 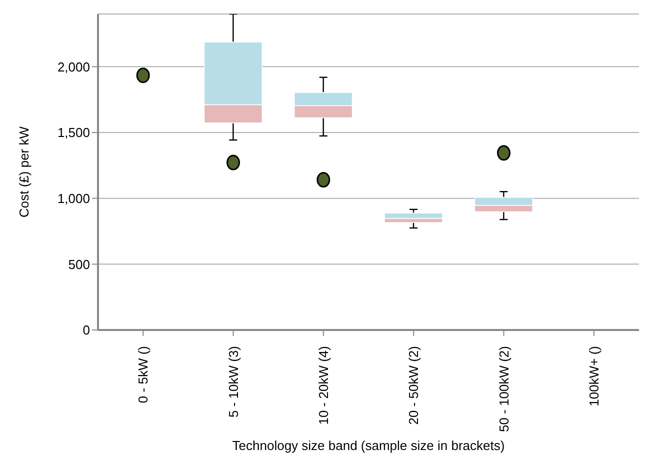 I want to click on x-tick-label: 20 - 50kW (2), so click(x=414, y=385).